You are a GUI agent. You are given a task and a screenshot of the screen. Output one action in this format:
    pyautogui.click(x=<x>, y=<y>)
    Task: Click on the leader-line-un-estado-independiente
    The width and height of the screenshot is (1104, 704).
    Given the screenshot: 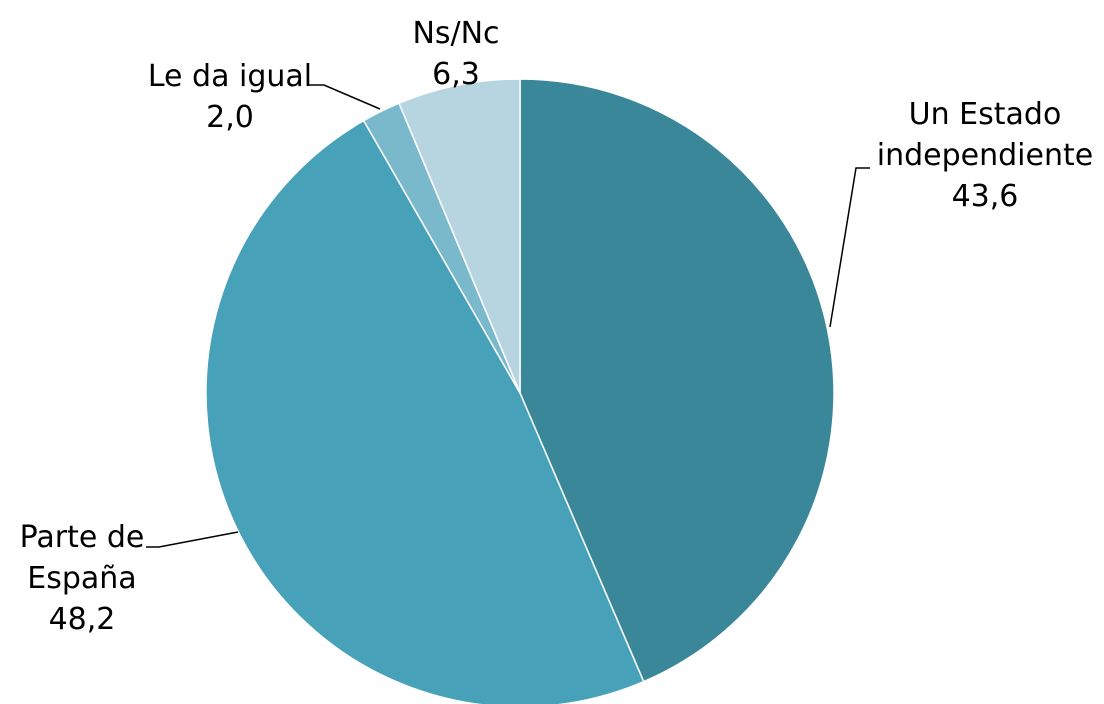 What is the action you would take?
    pyautogui.click(x=849, y=247)
    